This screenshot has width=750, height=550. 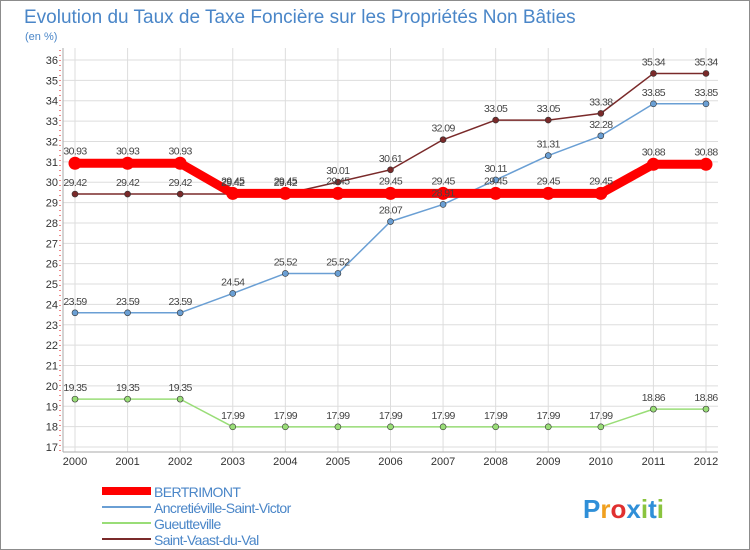 What do you see at coordinates (52, 265) in the screenshot?
I see `y-tick-label: 26` at bounding box center [52, 265].